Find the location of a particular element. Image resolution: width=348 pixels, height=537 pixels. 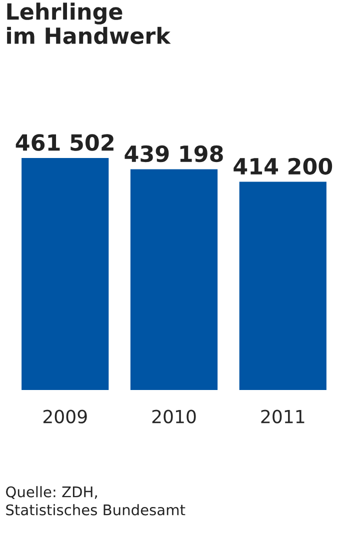

x-tick-label: 2011 is located at coordinates (282, 417).